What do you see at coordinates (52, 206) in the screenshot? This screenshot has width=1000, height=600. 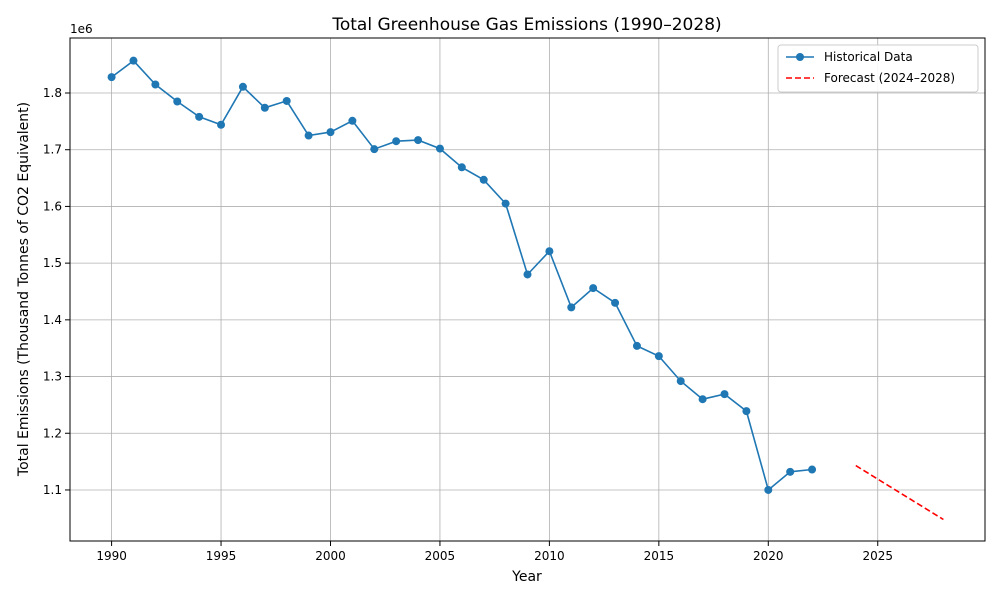 I see `y-tick-label: 1.6` at bounding box center [52, 206].